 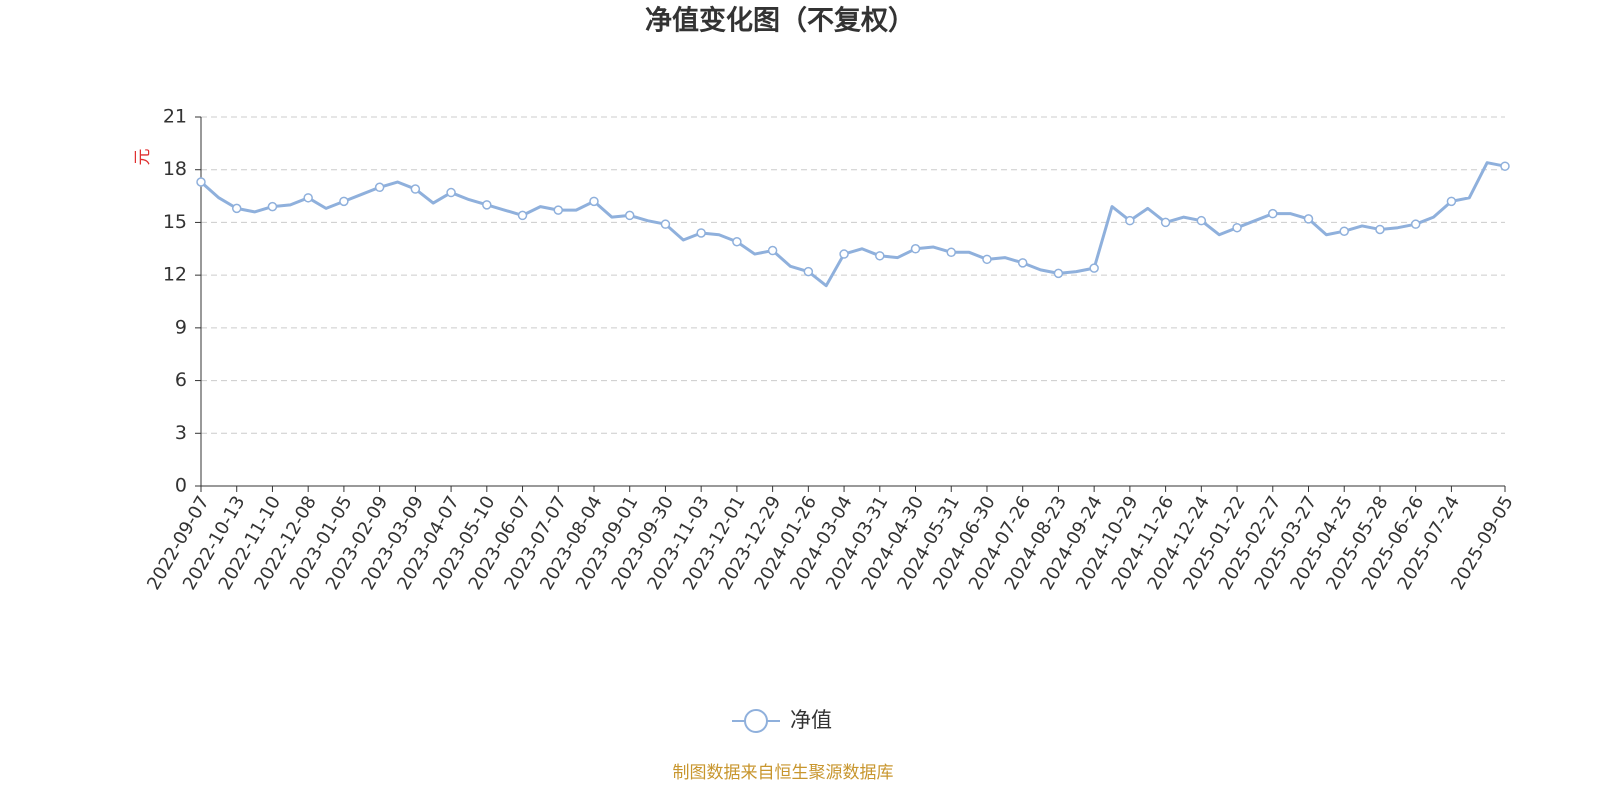 What do you see at coordinates (181, 380) in the screenshot?
I see `y-tick-label: 6` at bounding box center [181, 380].